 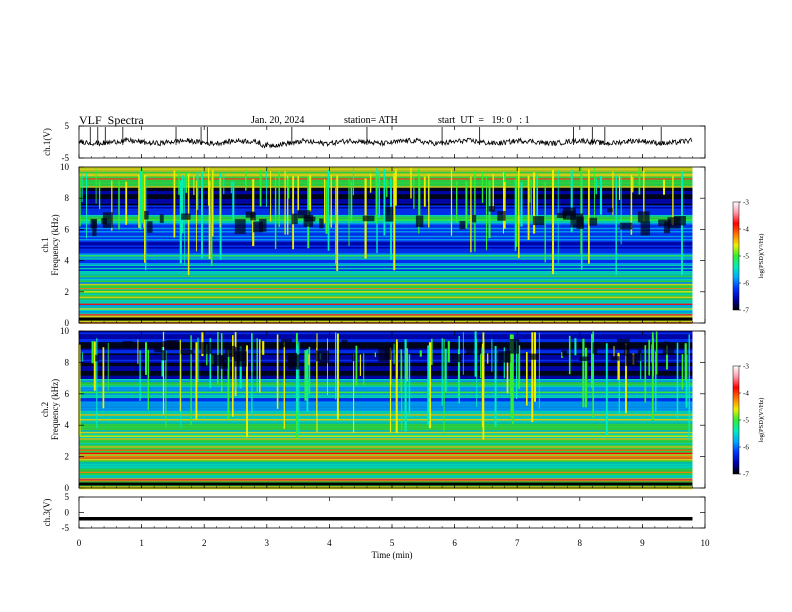 I want to click on ch1-spectrogram-nodata, so click(x=698, y=245).